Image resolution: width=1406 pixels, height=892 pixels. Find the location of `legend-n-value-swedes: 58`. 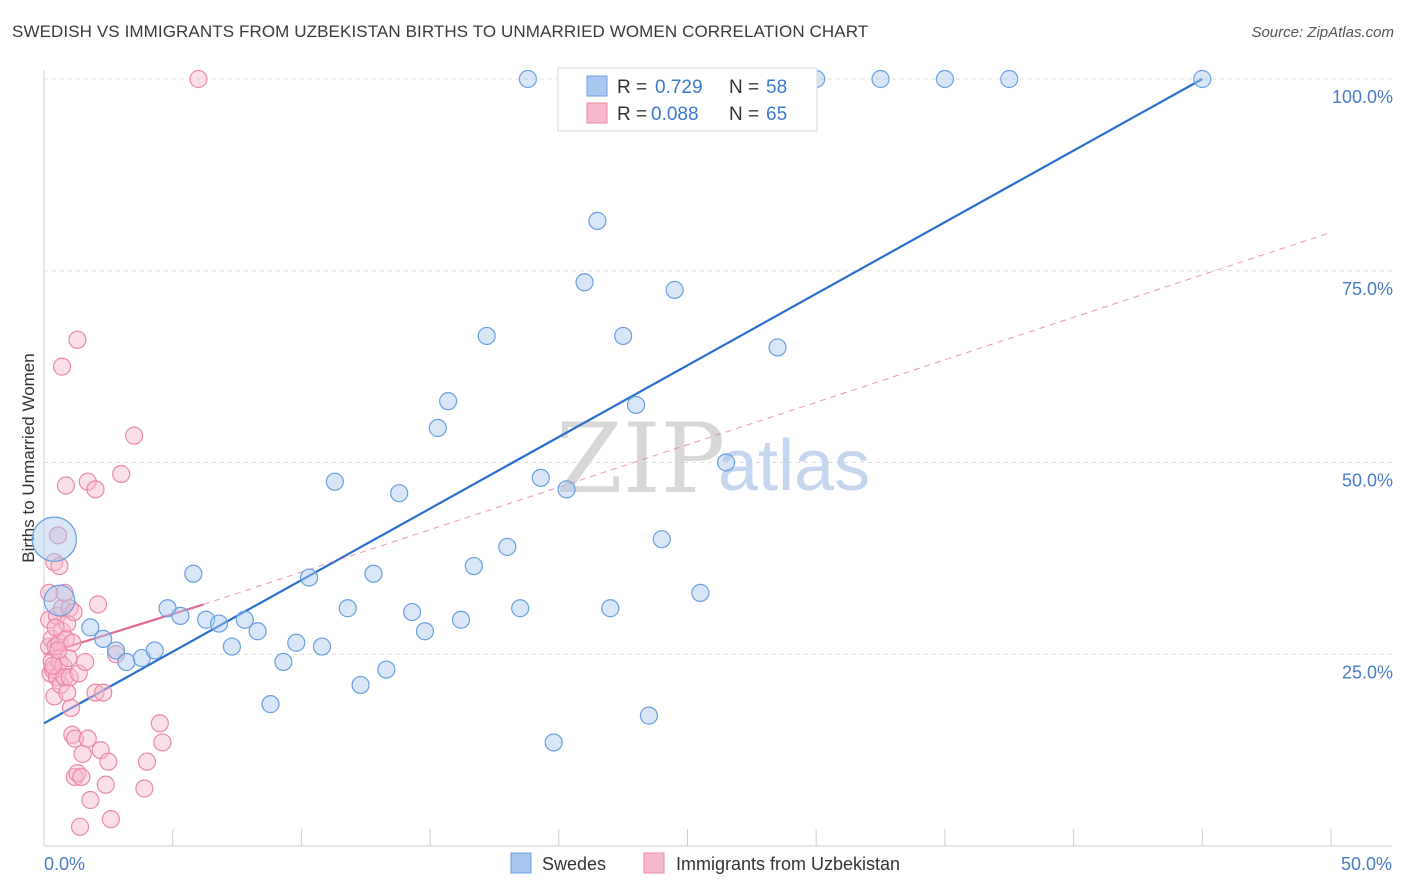

legend-n-value-swedes: 58 is located at coordinates (776, 87).